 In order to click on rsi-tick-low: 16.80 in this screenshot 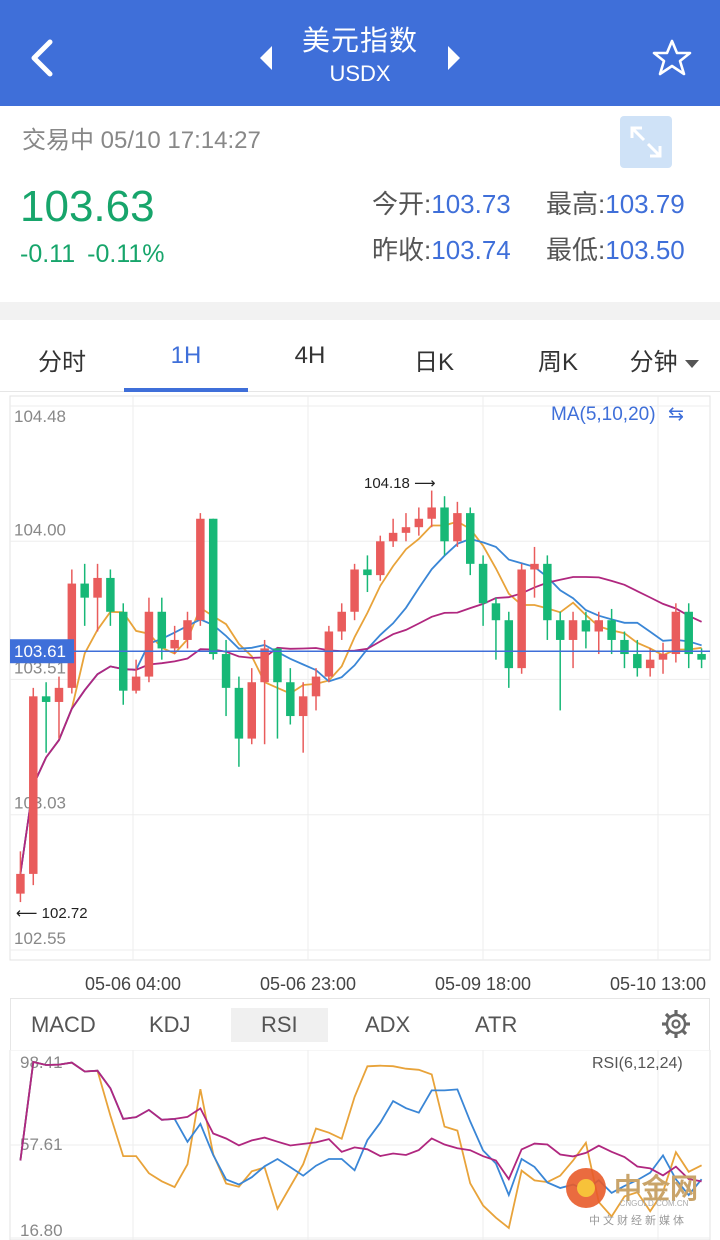, I will do `click(41, 1230)`.